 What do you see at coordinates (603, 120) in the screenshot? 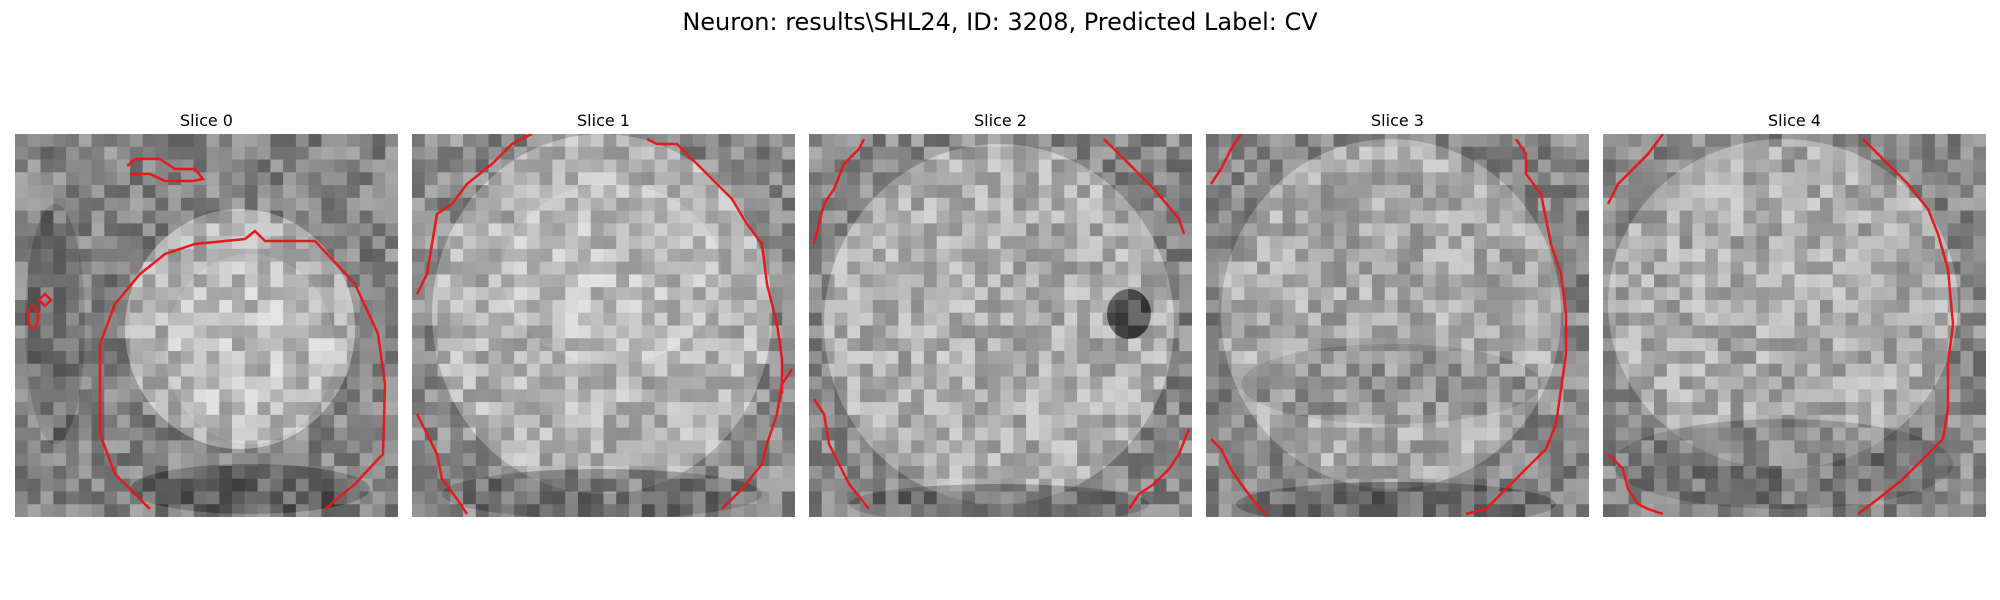
I see `slice-title: Slice 1` at bounding box center [603, 120].